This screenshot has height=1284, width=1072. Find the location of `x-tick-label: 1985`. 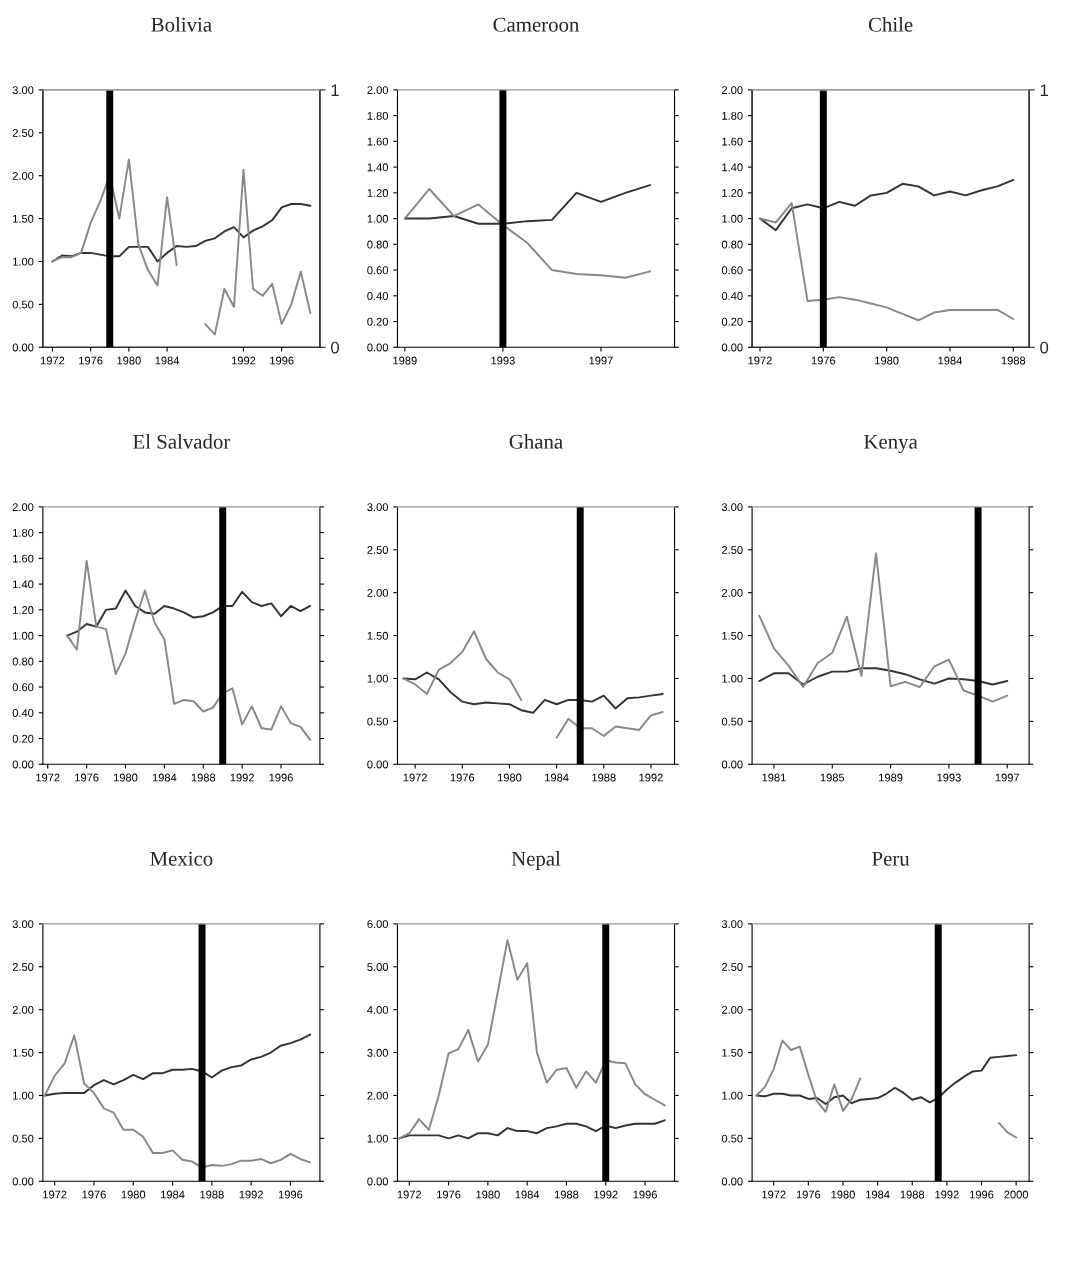

x-tick-label: 1985 is located at coordinates (832, 777).